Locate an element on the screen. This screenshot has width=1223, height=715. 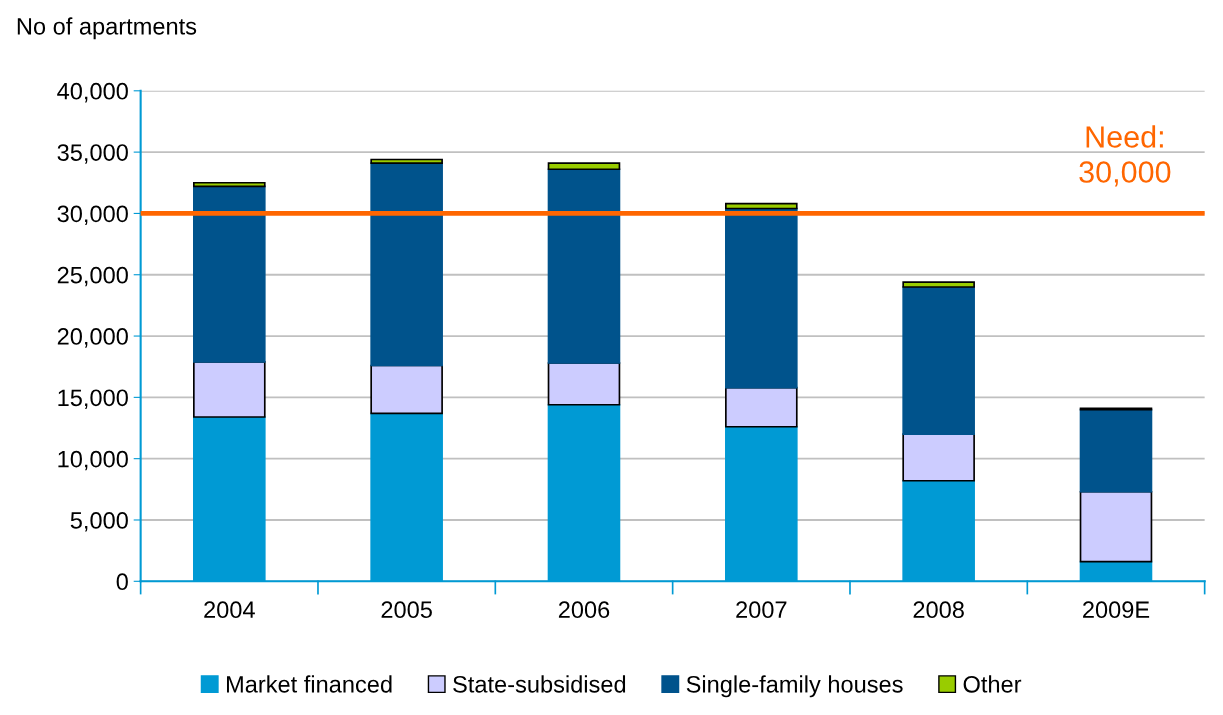
legend-label: State-subsidised is located at coordinates (539, 684).